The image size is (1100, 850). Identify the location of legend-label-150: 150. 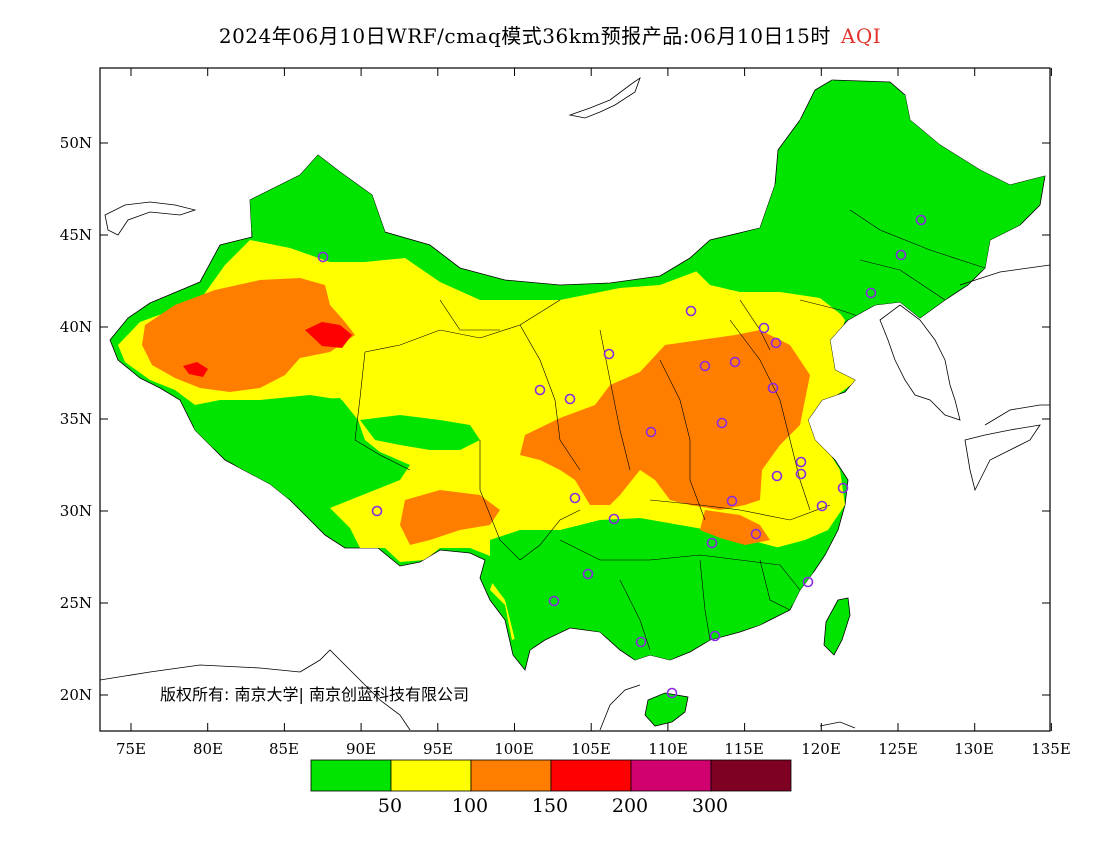
(550, 806).